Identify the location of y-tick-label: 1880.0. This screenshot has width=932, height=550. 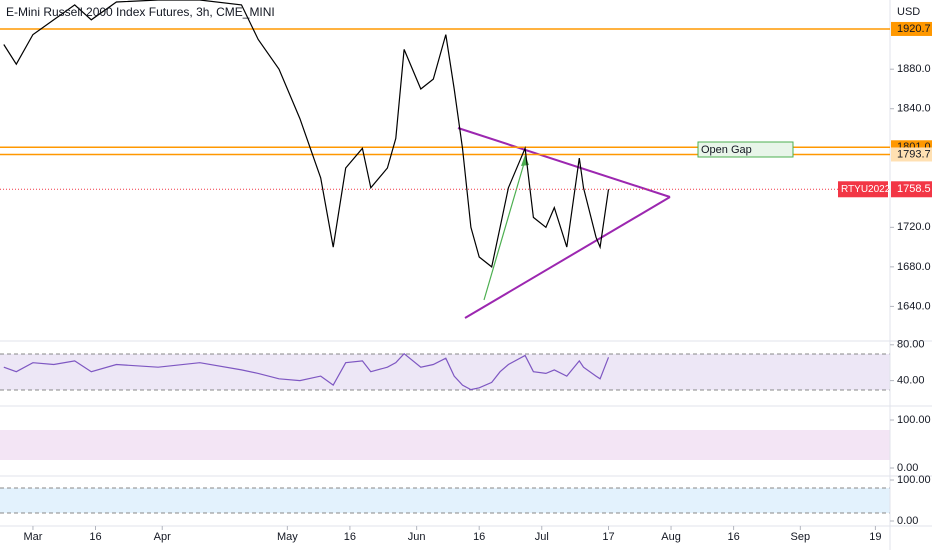
(914, 69).